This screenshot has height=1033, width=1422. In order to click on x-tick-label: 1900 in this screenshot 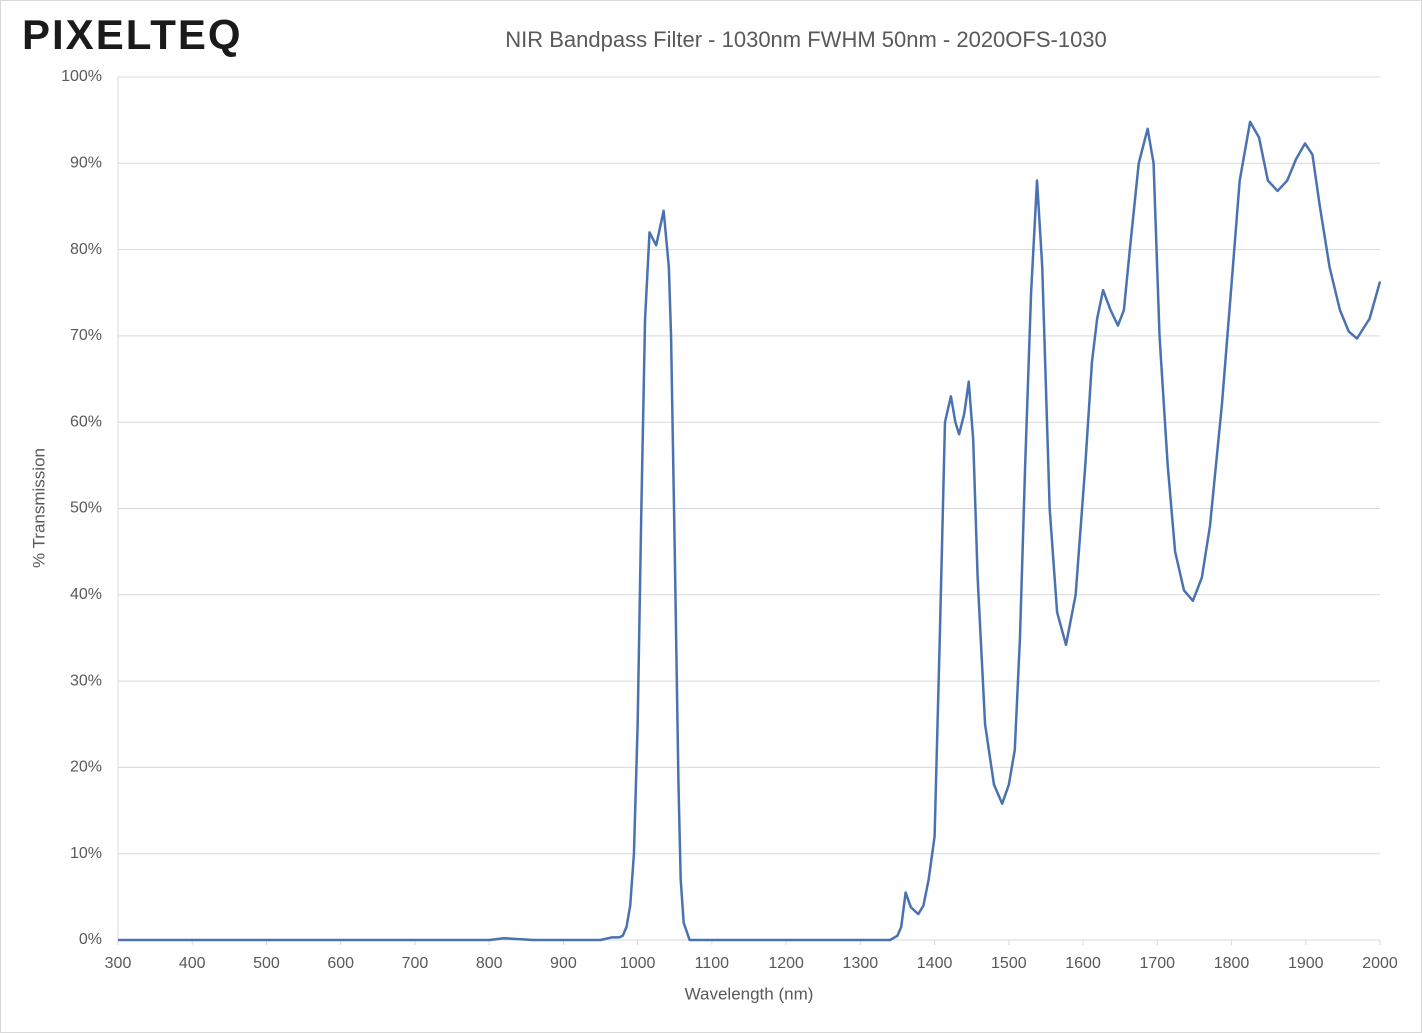, I will do `click(1306, 963)`.